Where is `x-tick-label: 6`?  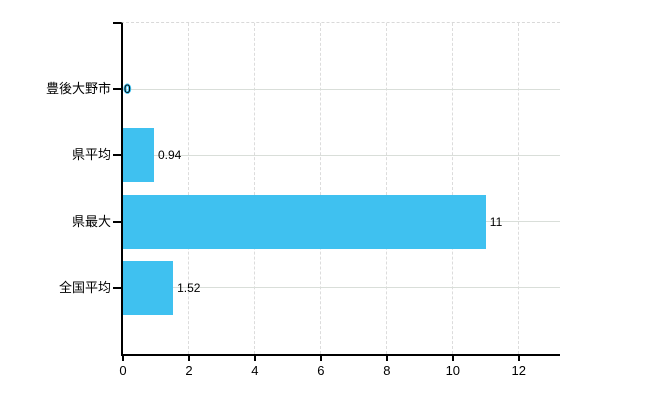
x-tick-label: 6 is located at coordinates (321, 370).